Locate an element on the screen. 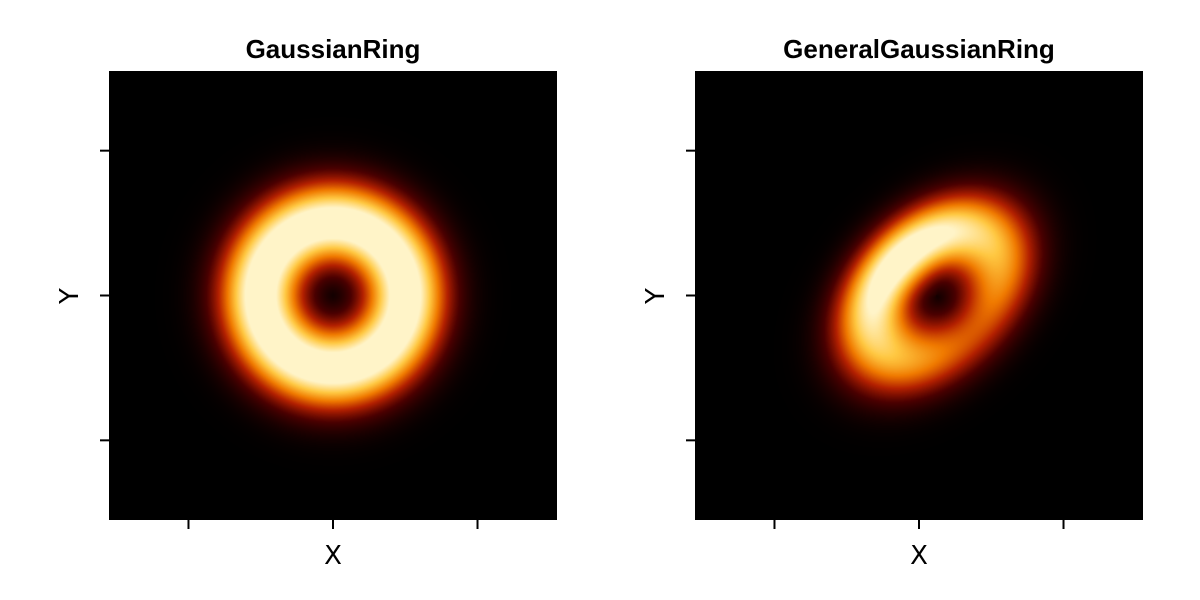 The height and width of the screenshot is (600, 1200). x-axis-label-general-gaussian-ring: X is located at coordinates (919, 556).